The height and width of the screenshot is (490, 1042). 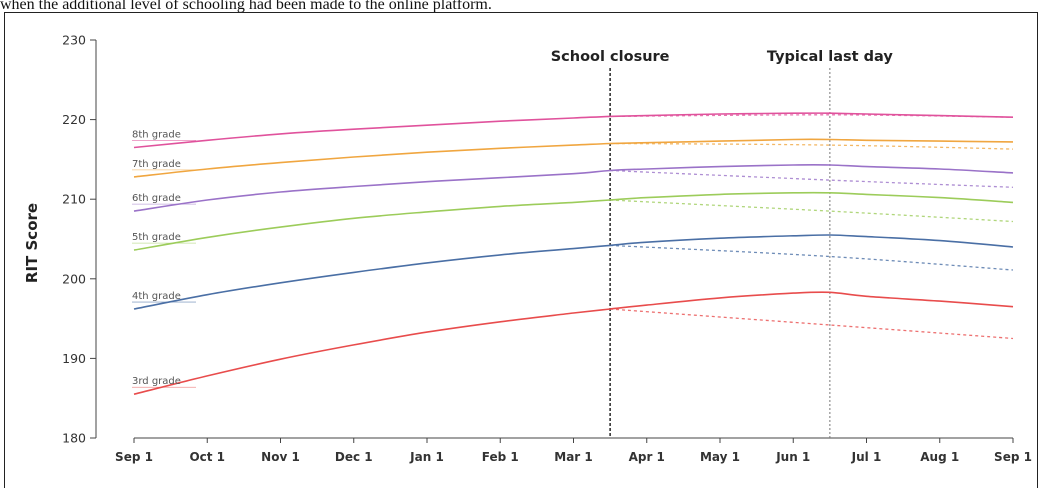 I want to click on series-line-6th-grade, so click(x=573, y=187).